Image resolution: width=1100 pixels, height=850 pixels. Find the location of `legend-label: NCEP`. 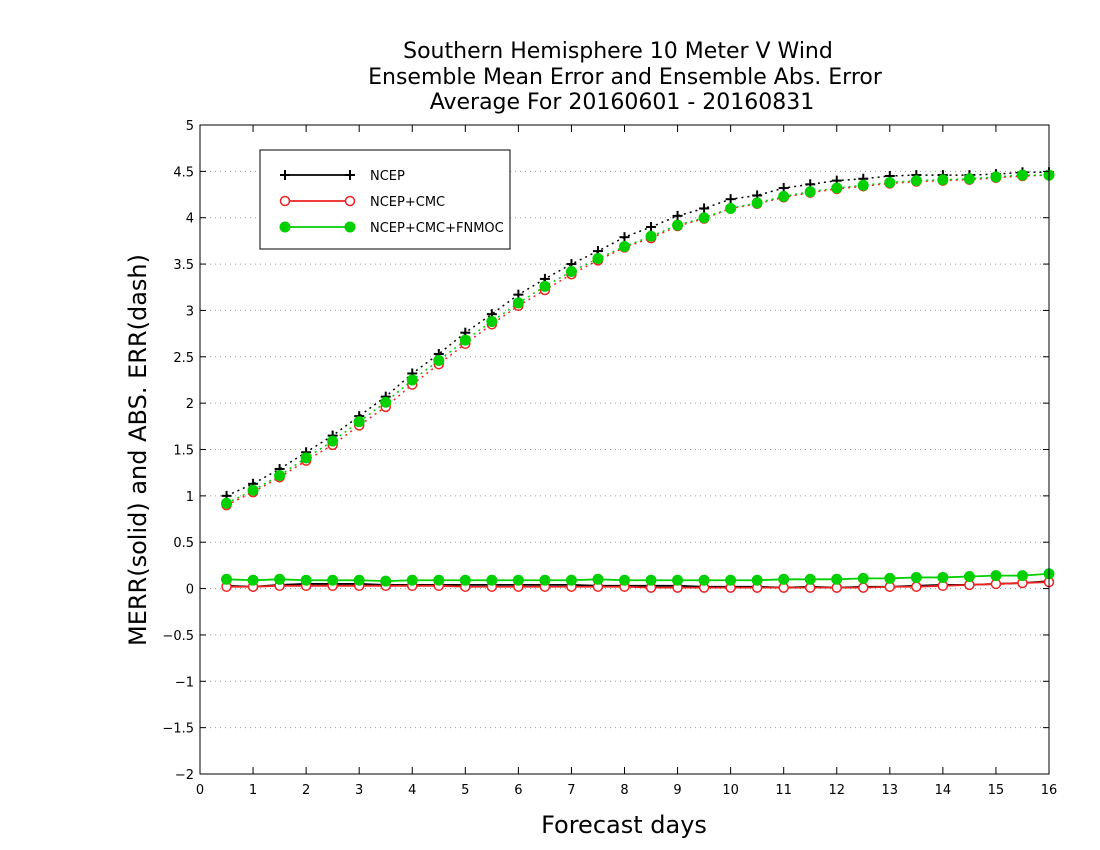

legend-label: NCEP is located at coordinates (387, 176).